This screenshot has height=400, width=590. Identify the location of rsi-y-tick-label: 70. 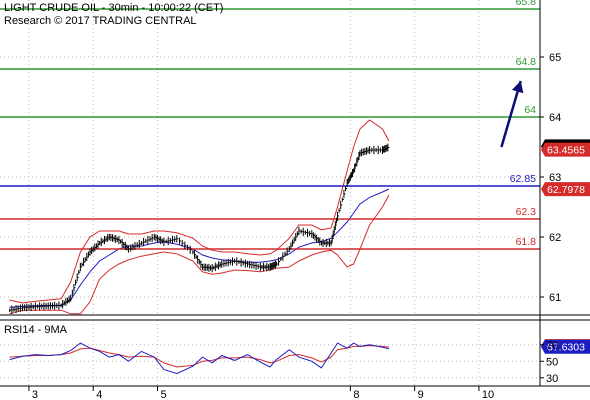
(552, 346).